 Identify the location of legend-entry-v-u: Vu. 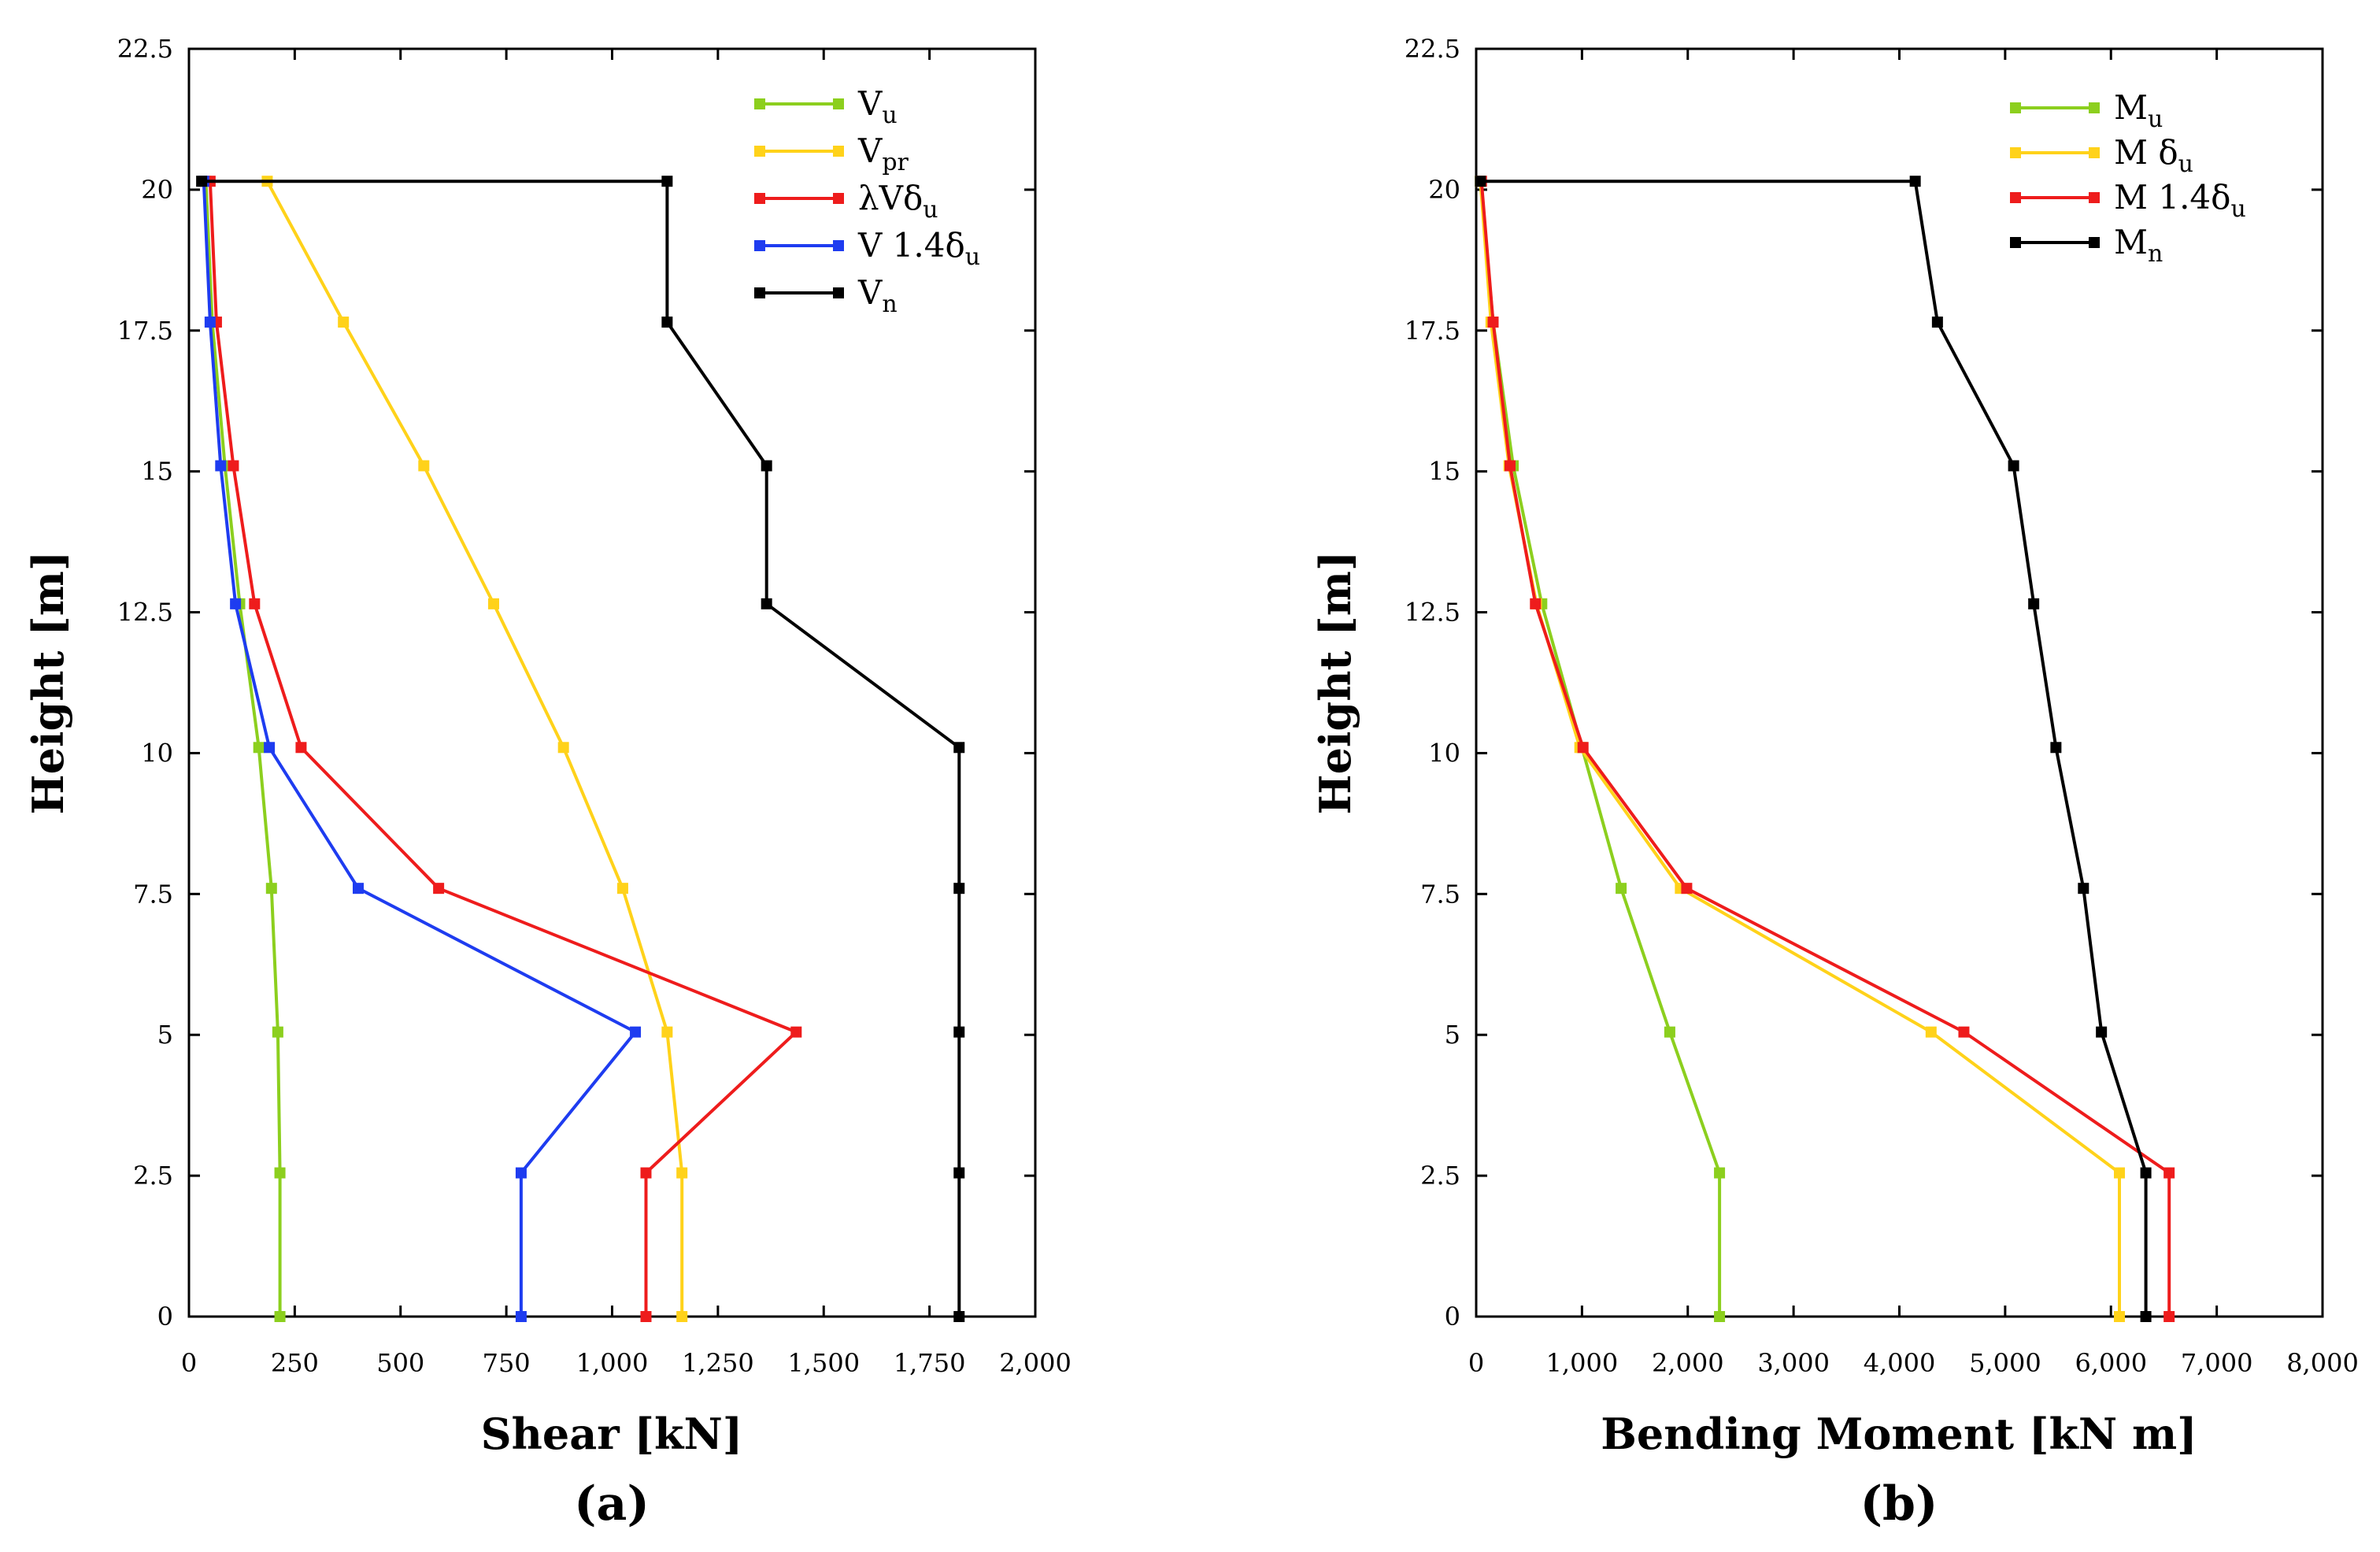
(877, 106).